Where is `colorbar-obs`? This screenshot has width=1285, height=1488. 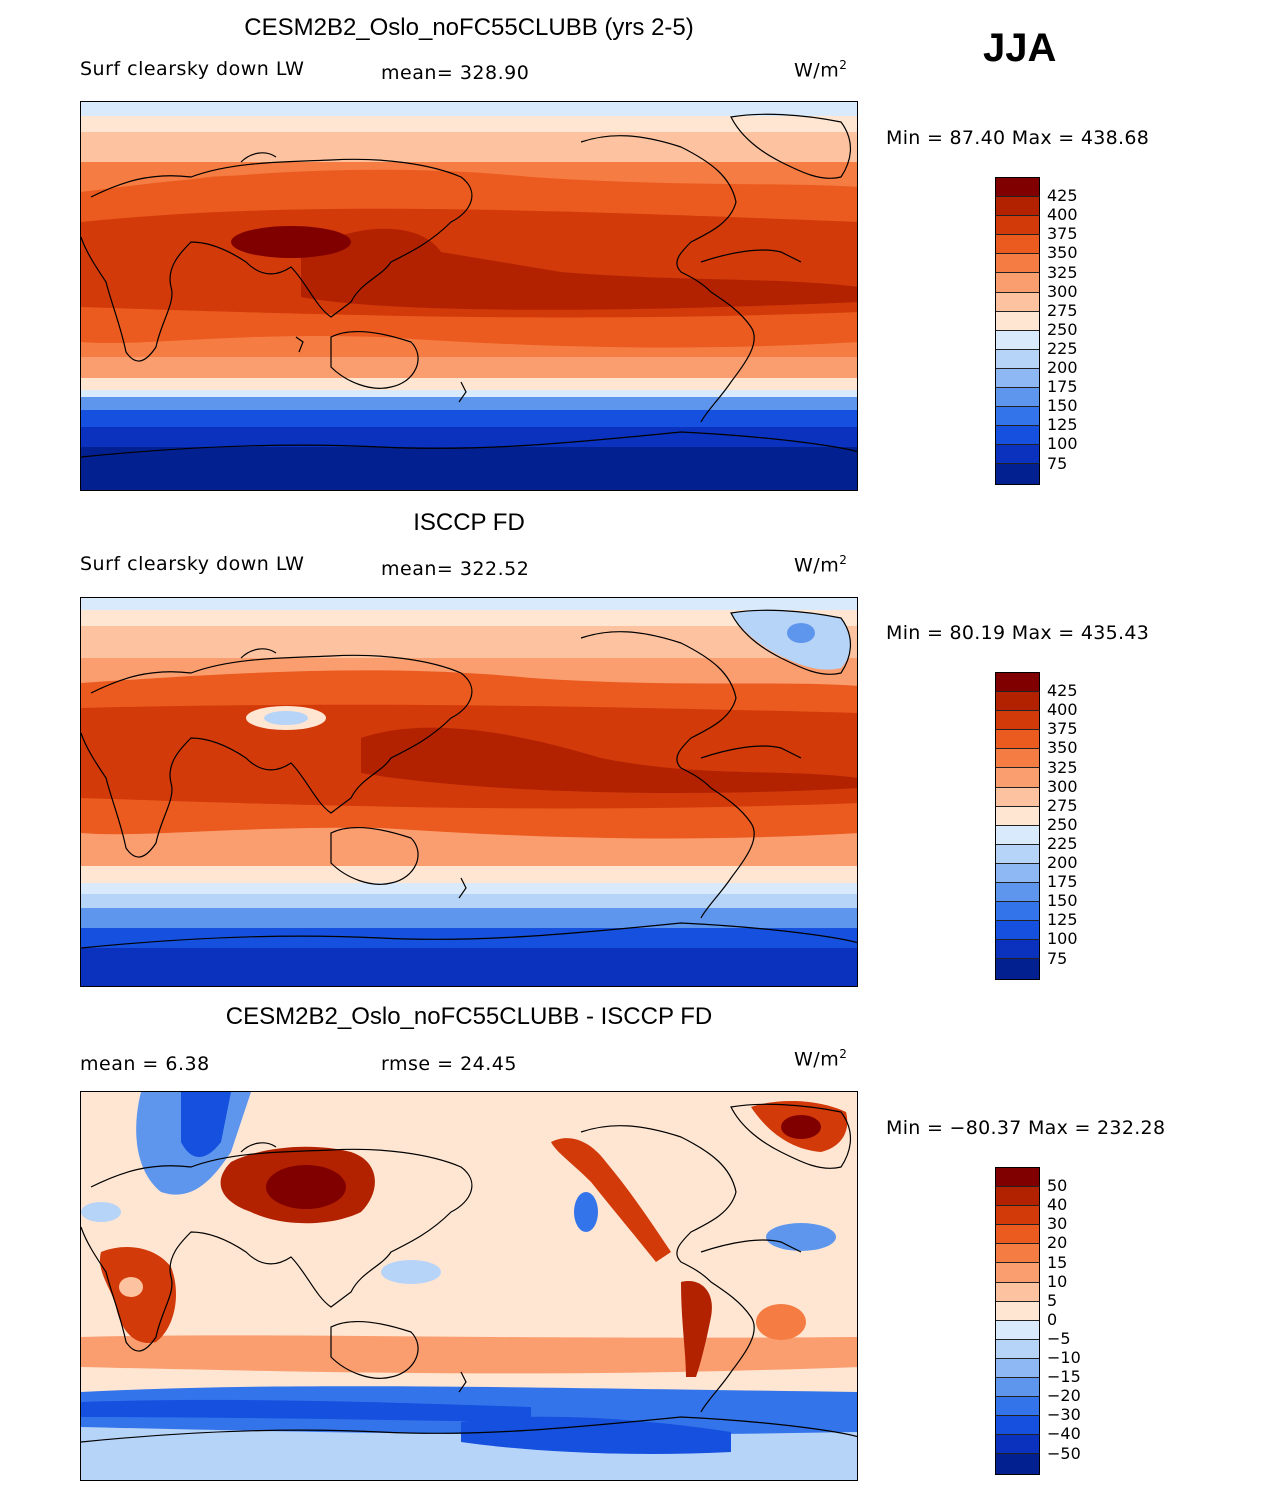 colorbar-obs is located at coordinates (1017, 826).